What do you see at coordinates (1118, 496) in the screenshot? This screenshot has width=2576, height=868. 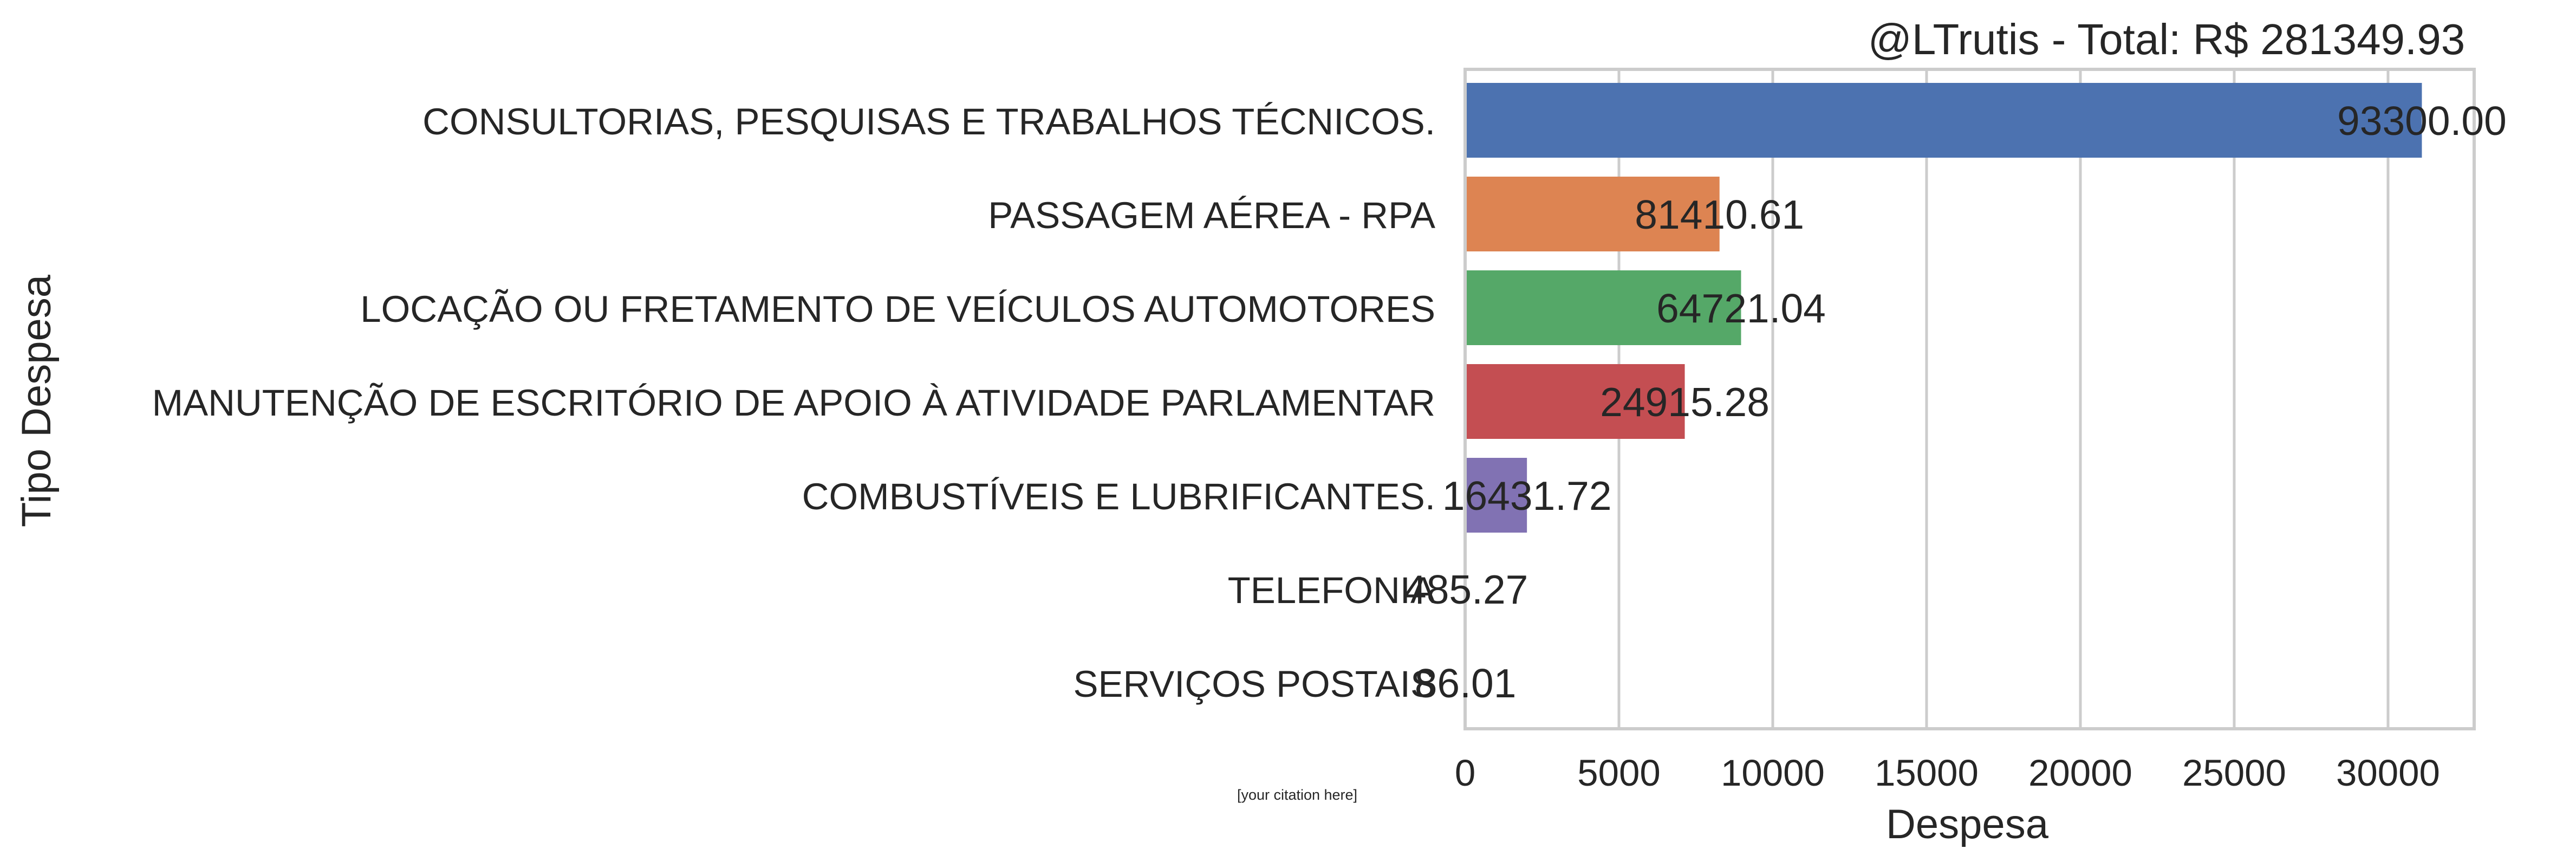 I see `category-label-4: COMBUSTÍVEIS E LUBRIFICANTES.` at bounding box center [1118, 496].